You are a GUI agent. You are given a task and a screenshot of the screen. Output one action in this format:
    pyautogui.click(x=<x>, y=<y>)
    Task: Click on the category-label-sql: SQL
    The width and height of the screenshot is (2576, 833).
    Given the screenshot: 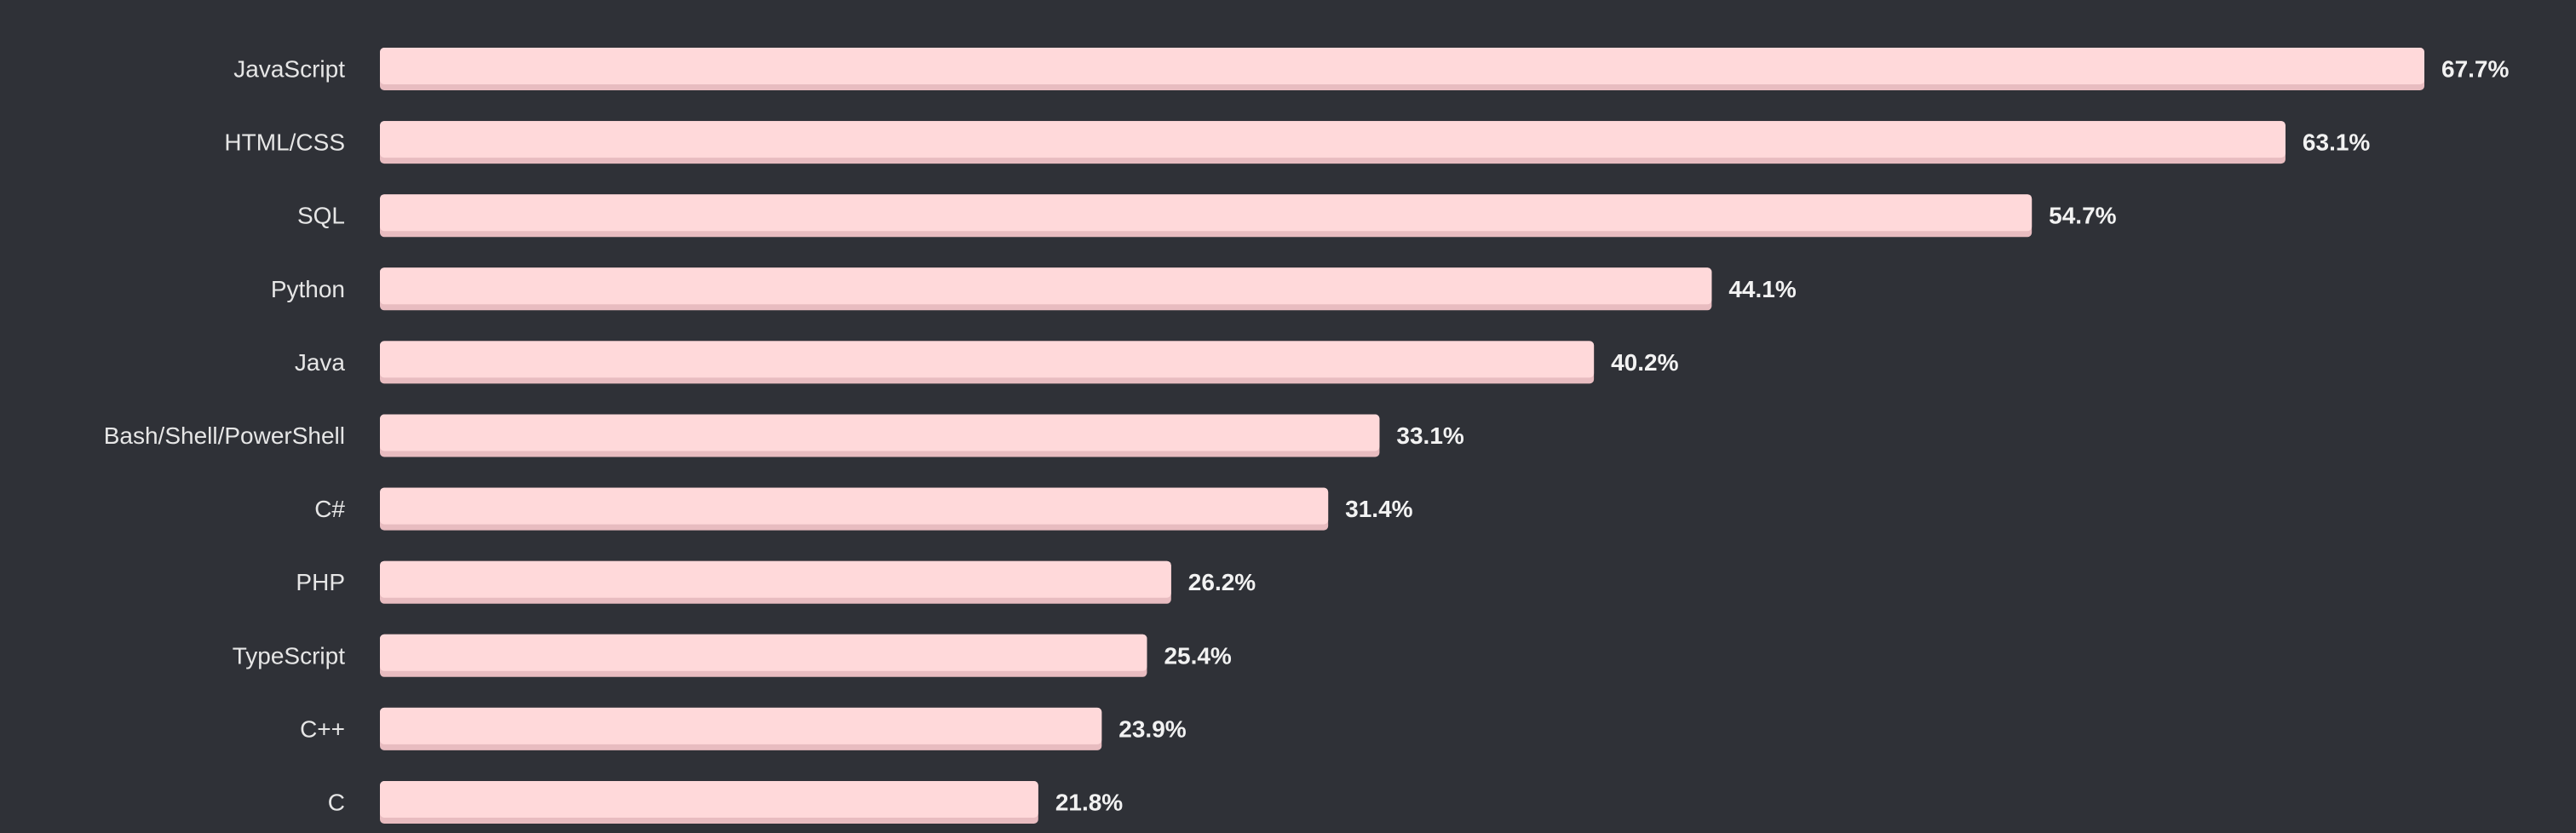 What is the action you would take?
    pyautogui.click(x=321, y=216)
    